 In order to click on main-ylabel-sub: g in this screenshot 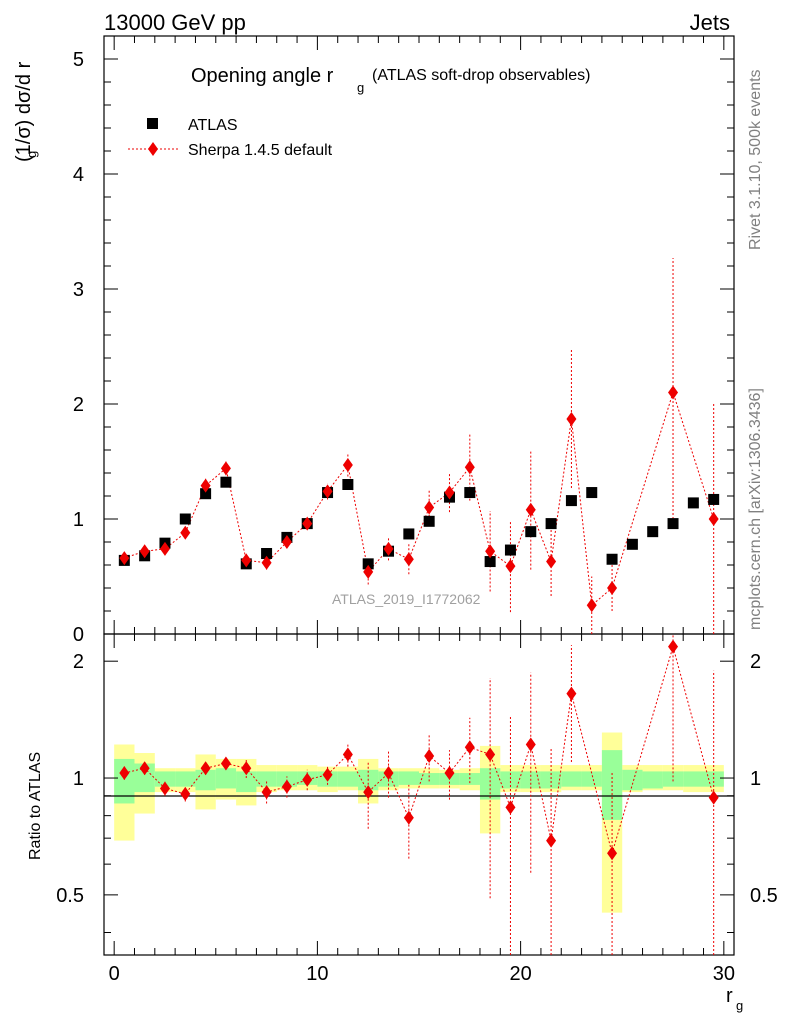, I will do `click(31, 154)`.